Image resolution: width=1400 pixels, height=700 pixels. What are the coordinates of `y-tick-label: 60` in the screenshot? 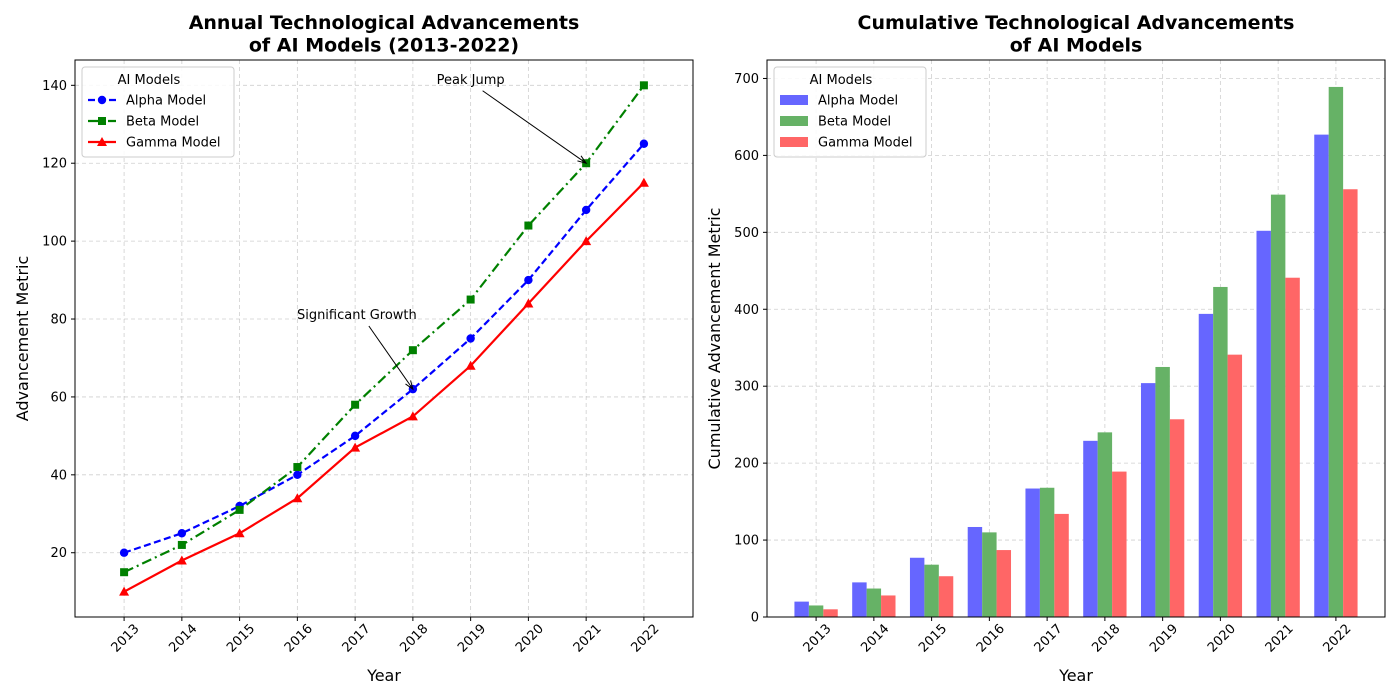 It's located at (58, 397).